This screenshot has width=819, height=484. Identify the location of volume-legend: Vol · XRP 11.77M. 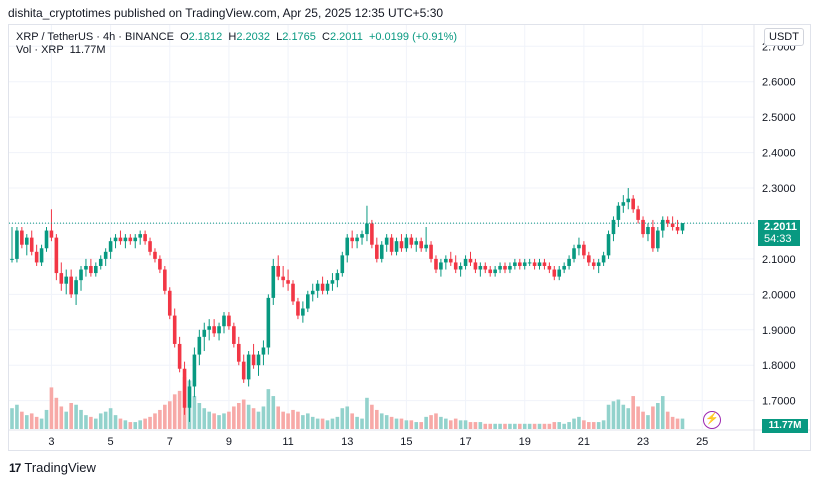
(61, 50).